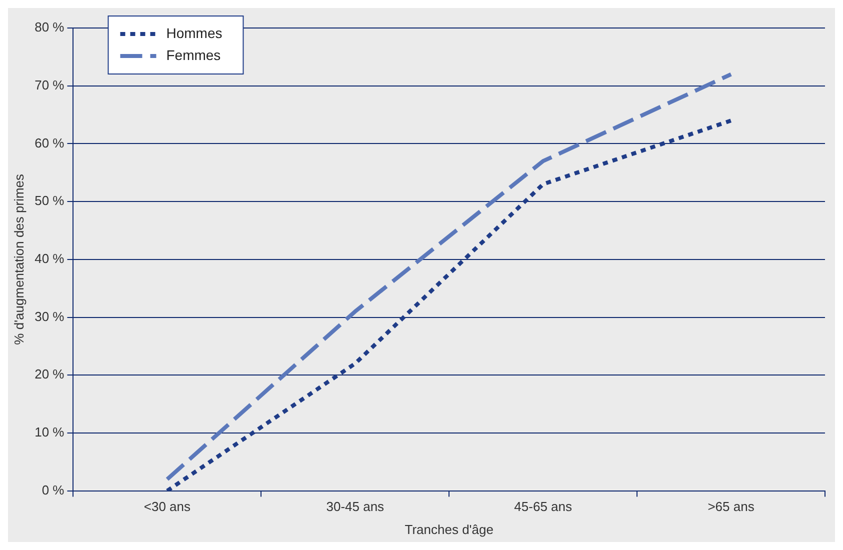 Image resolution: width=843 pixels, height=550 pixels. Describe the element at coordinates (355, 506) in the screenshot. I see `x-tick-label: 30-45 ans` at that location.